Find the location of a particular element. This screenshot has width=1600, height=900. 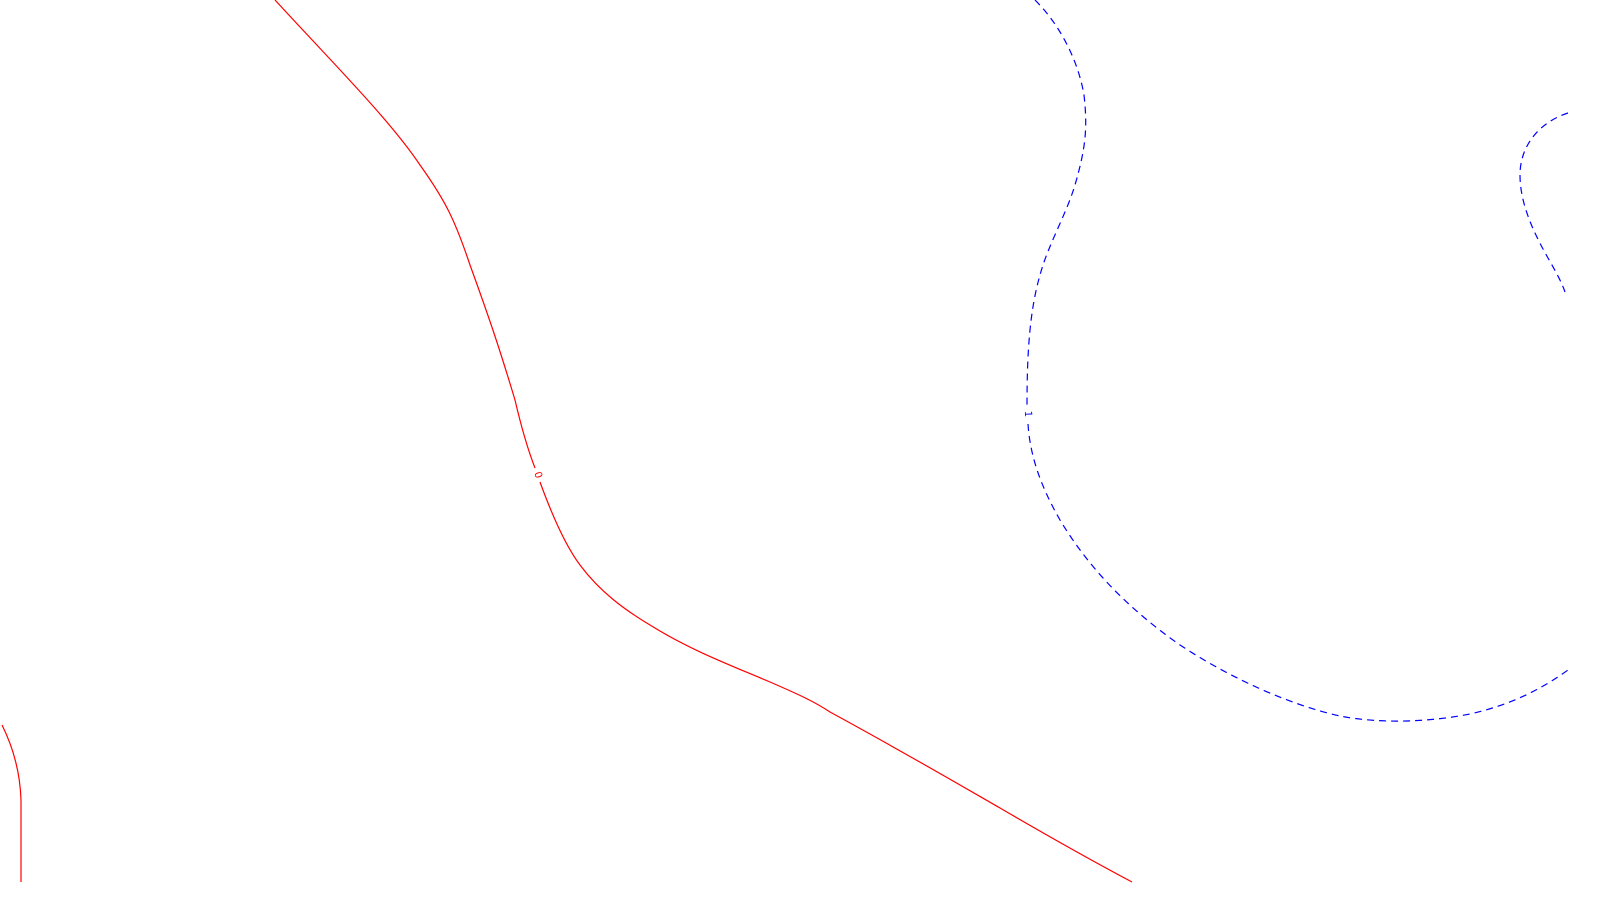

contour-label-level-0: 0 is located at coordinates (537, 475).